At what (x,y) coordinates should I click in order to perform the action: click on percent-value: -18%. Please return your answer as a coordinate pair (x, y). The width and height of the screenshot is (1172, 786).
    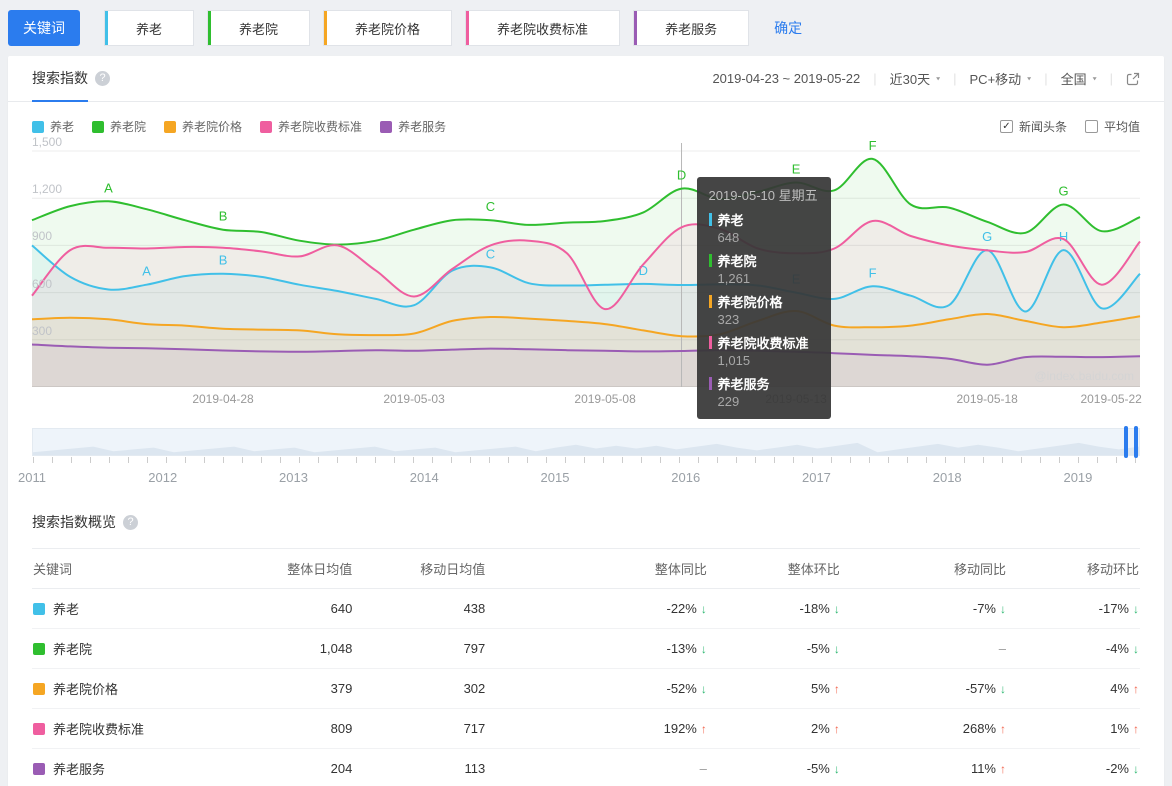
    Looking at the image, I should click on (814, 608).